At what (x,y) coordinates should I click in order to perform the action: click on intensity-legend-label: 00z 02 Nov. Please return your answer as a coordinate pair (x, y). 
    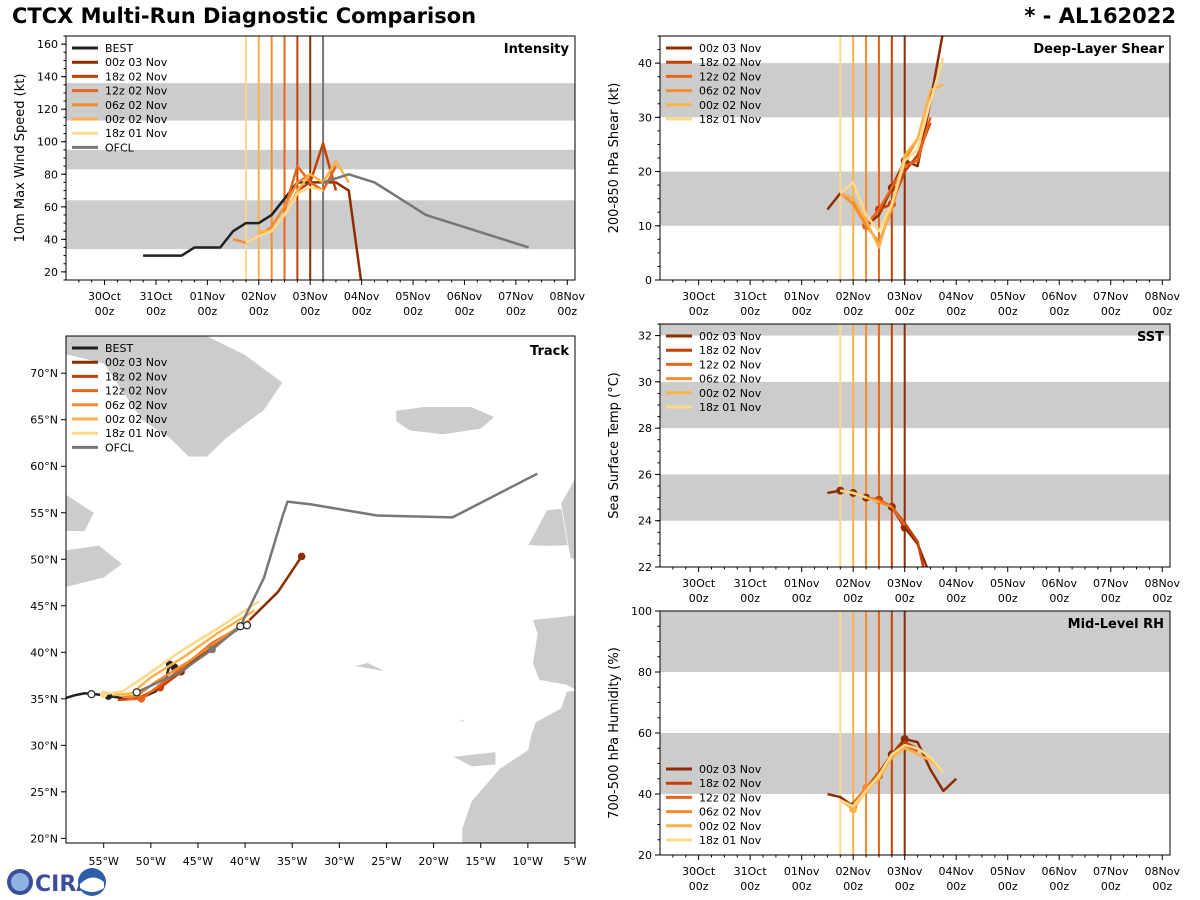
    Looking at the image, I should click on (136, 119).